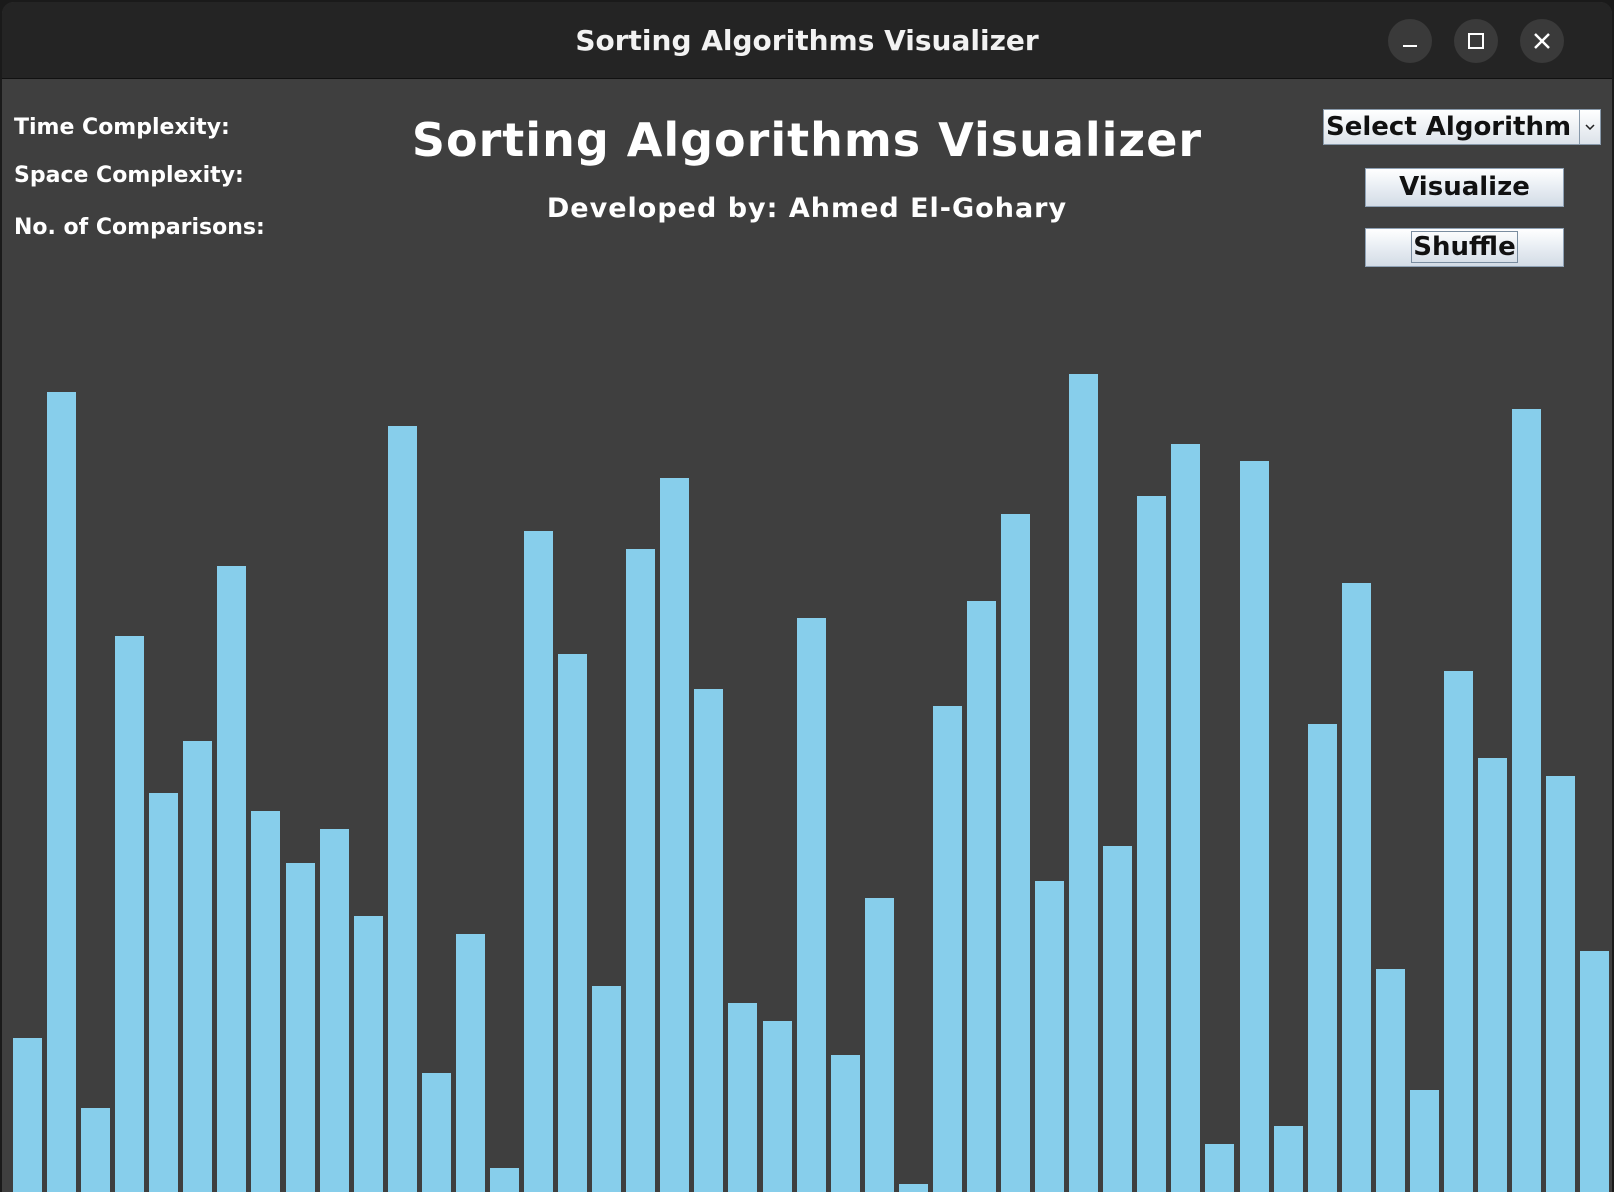  I want to click on space-complexity-label: Space Complexity:, so click(129, 175).